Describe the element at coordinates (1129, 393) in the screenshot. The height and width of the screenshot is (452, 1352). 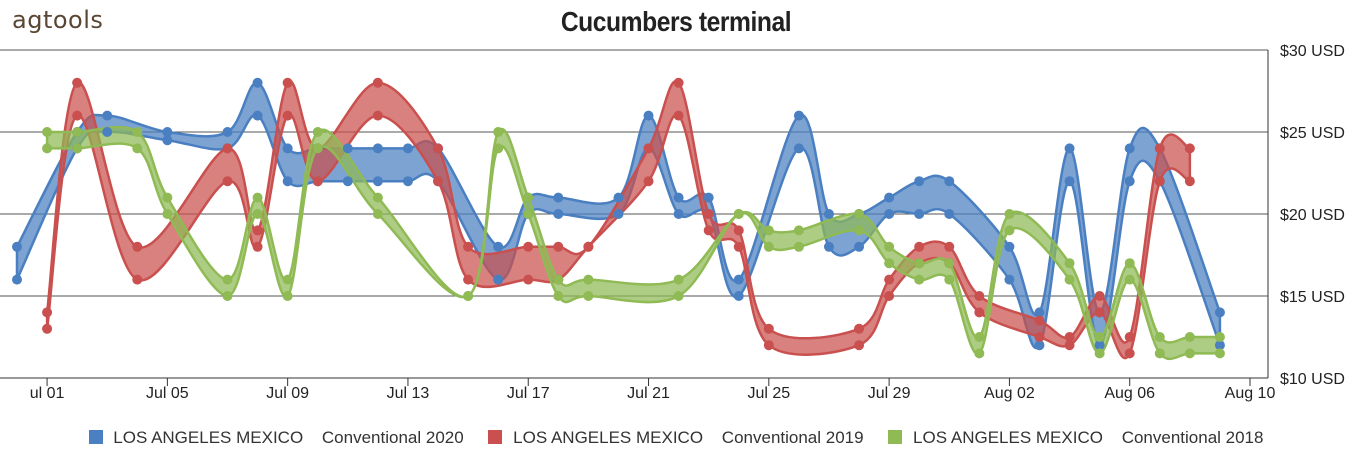
I see `x-tick-label: Aug 06` at that location.